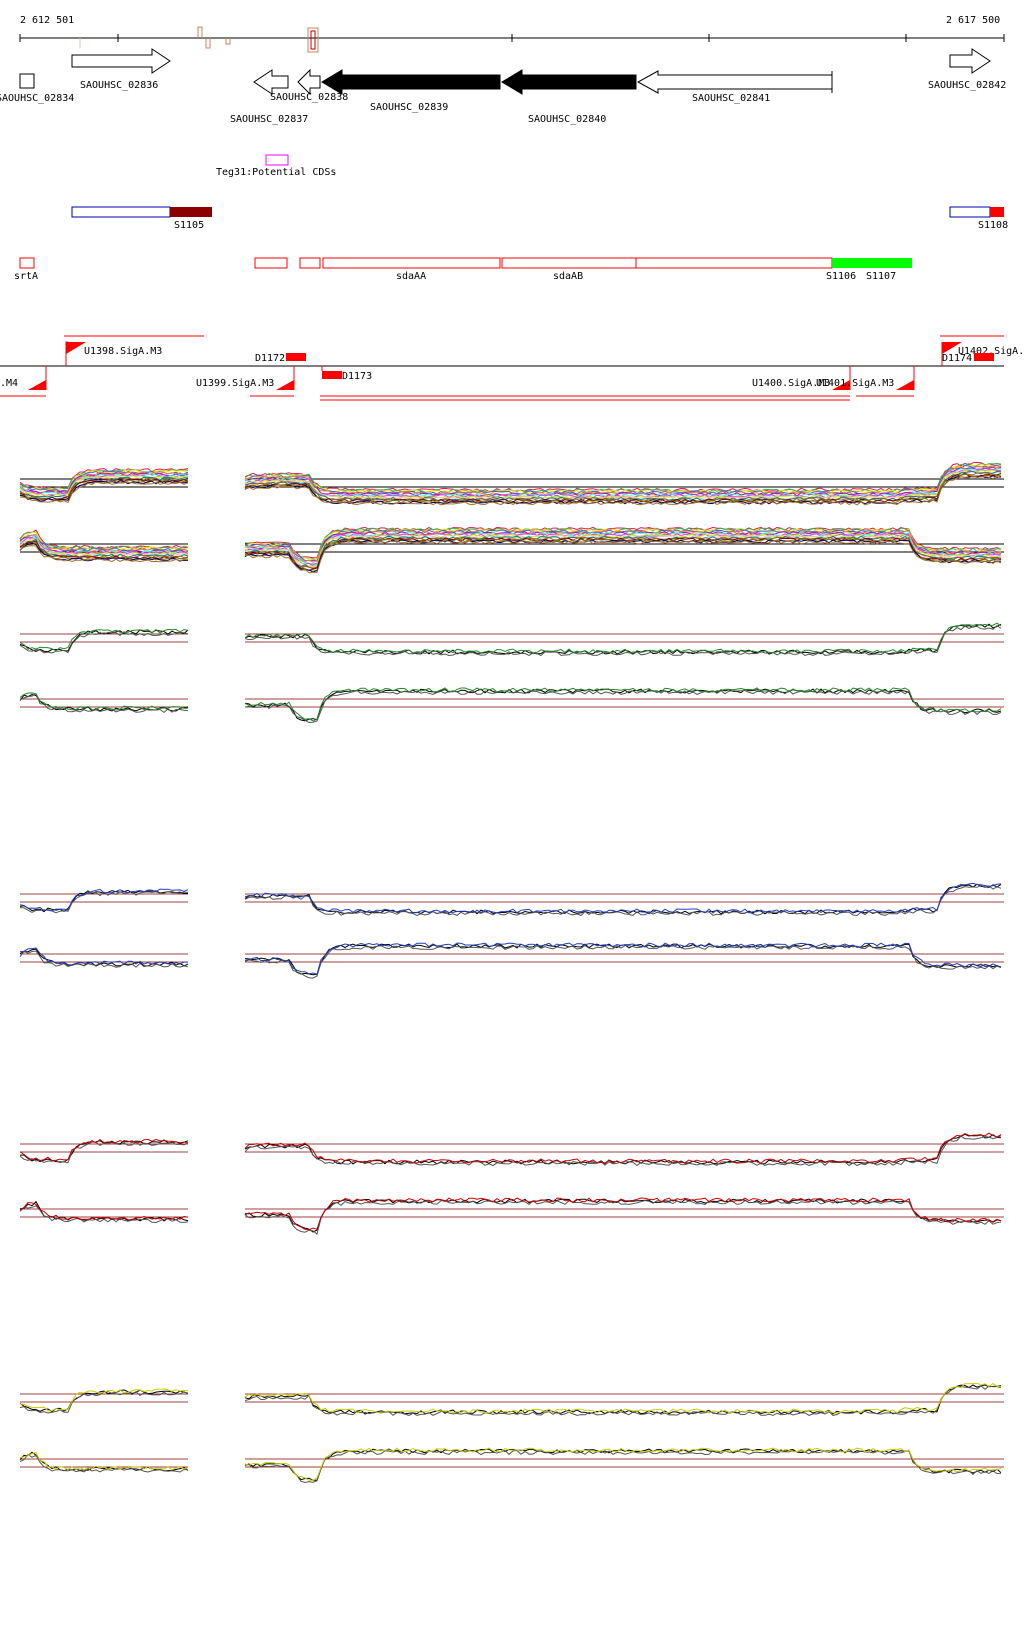  Describe the element at coordinates (357, 376) in the screenshot. I see `promoter-label: D1173` at that location.